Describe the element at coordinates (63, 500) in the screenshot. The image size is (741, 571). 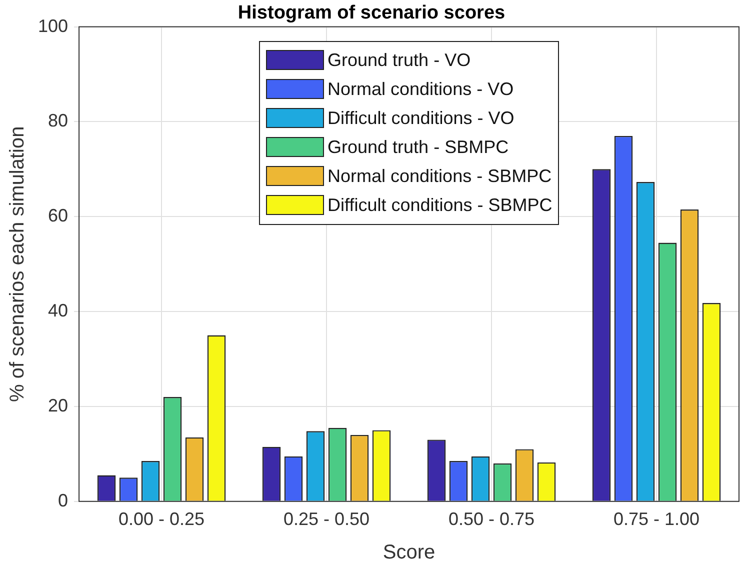
I see `y-tick-label: 0` at that location.